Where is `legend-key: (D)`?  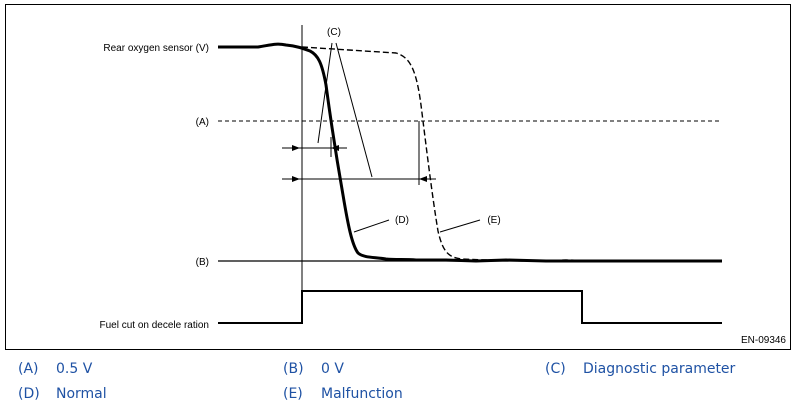
legend-key: (D) is located at coordinates (29, 394).